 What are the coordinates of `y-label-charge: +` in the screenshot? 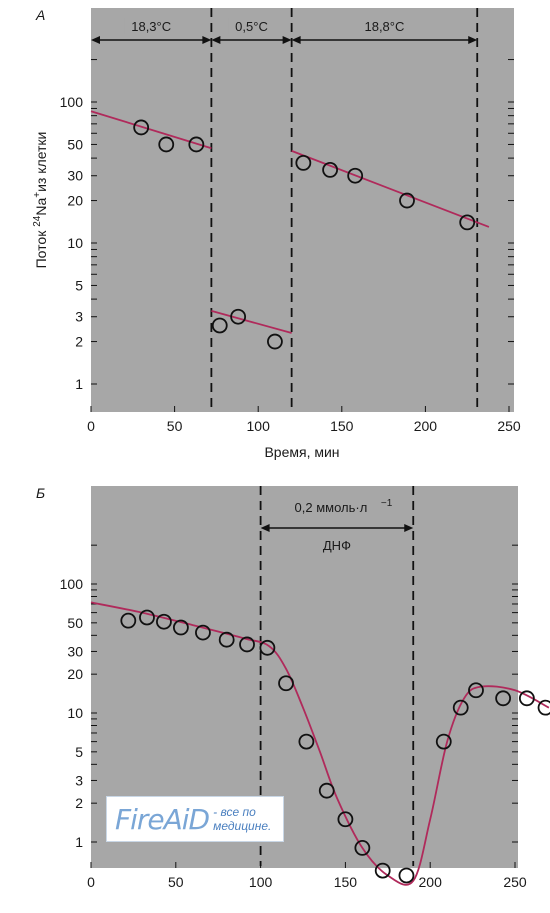 It's located at (37, 195).